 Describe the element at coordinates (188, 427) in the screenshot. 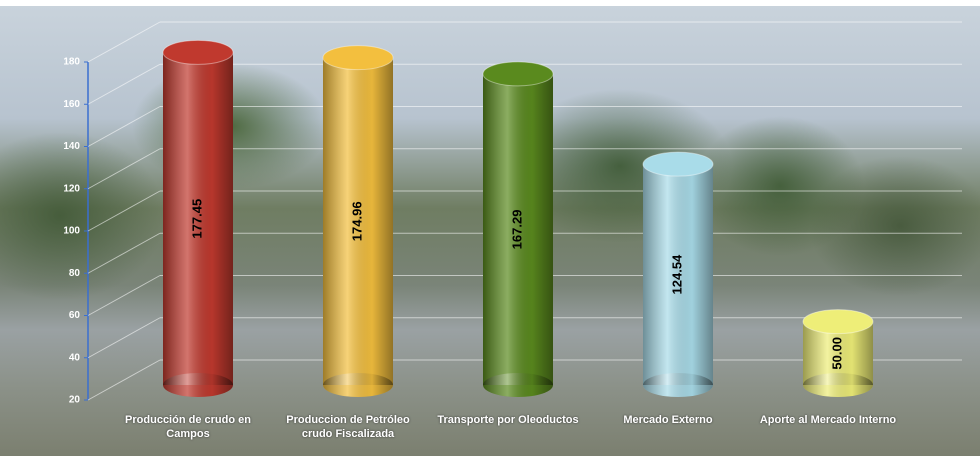

I see `x-tick-label: Producción de crudo en Campos` at that location.